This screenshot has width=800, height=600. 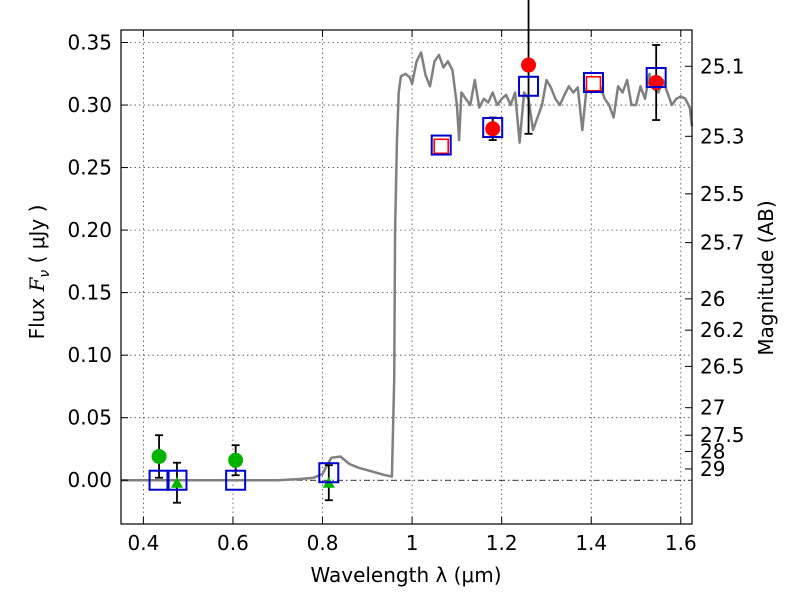 I want to click on y-tick-label: 0.20, so click(x=89, y=230).